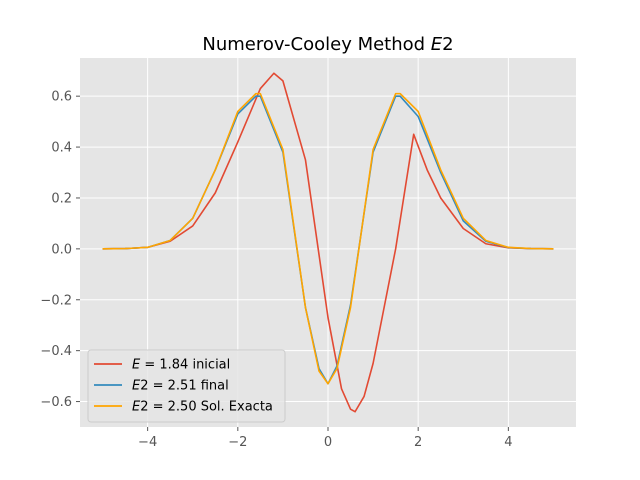  What do you see at coordinates (61, 148) in the screenshot?
I see `y-tick-label: 0.4` at bounding box center [61, 148].